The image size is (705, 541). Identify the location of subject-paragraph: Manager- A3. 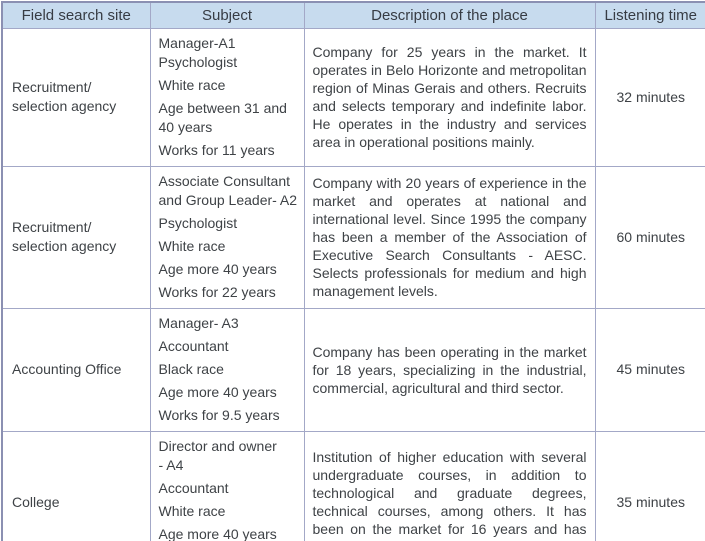
(198, 322).